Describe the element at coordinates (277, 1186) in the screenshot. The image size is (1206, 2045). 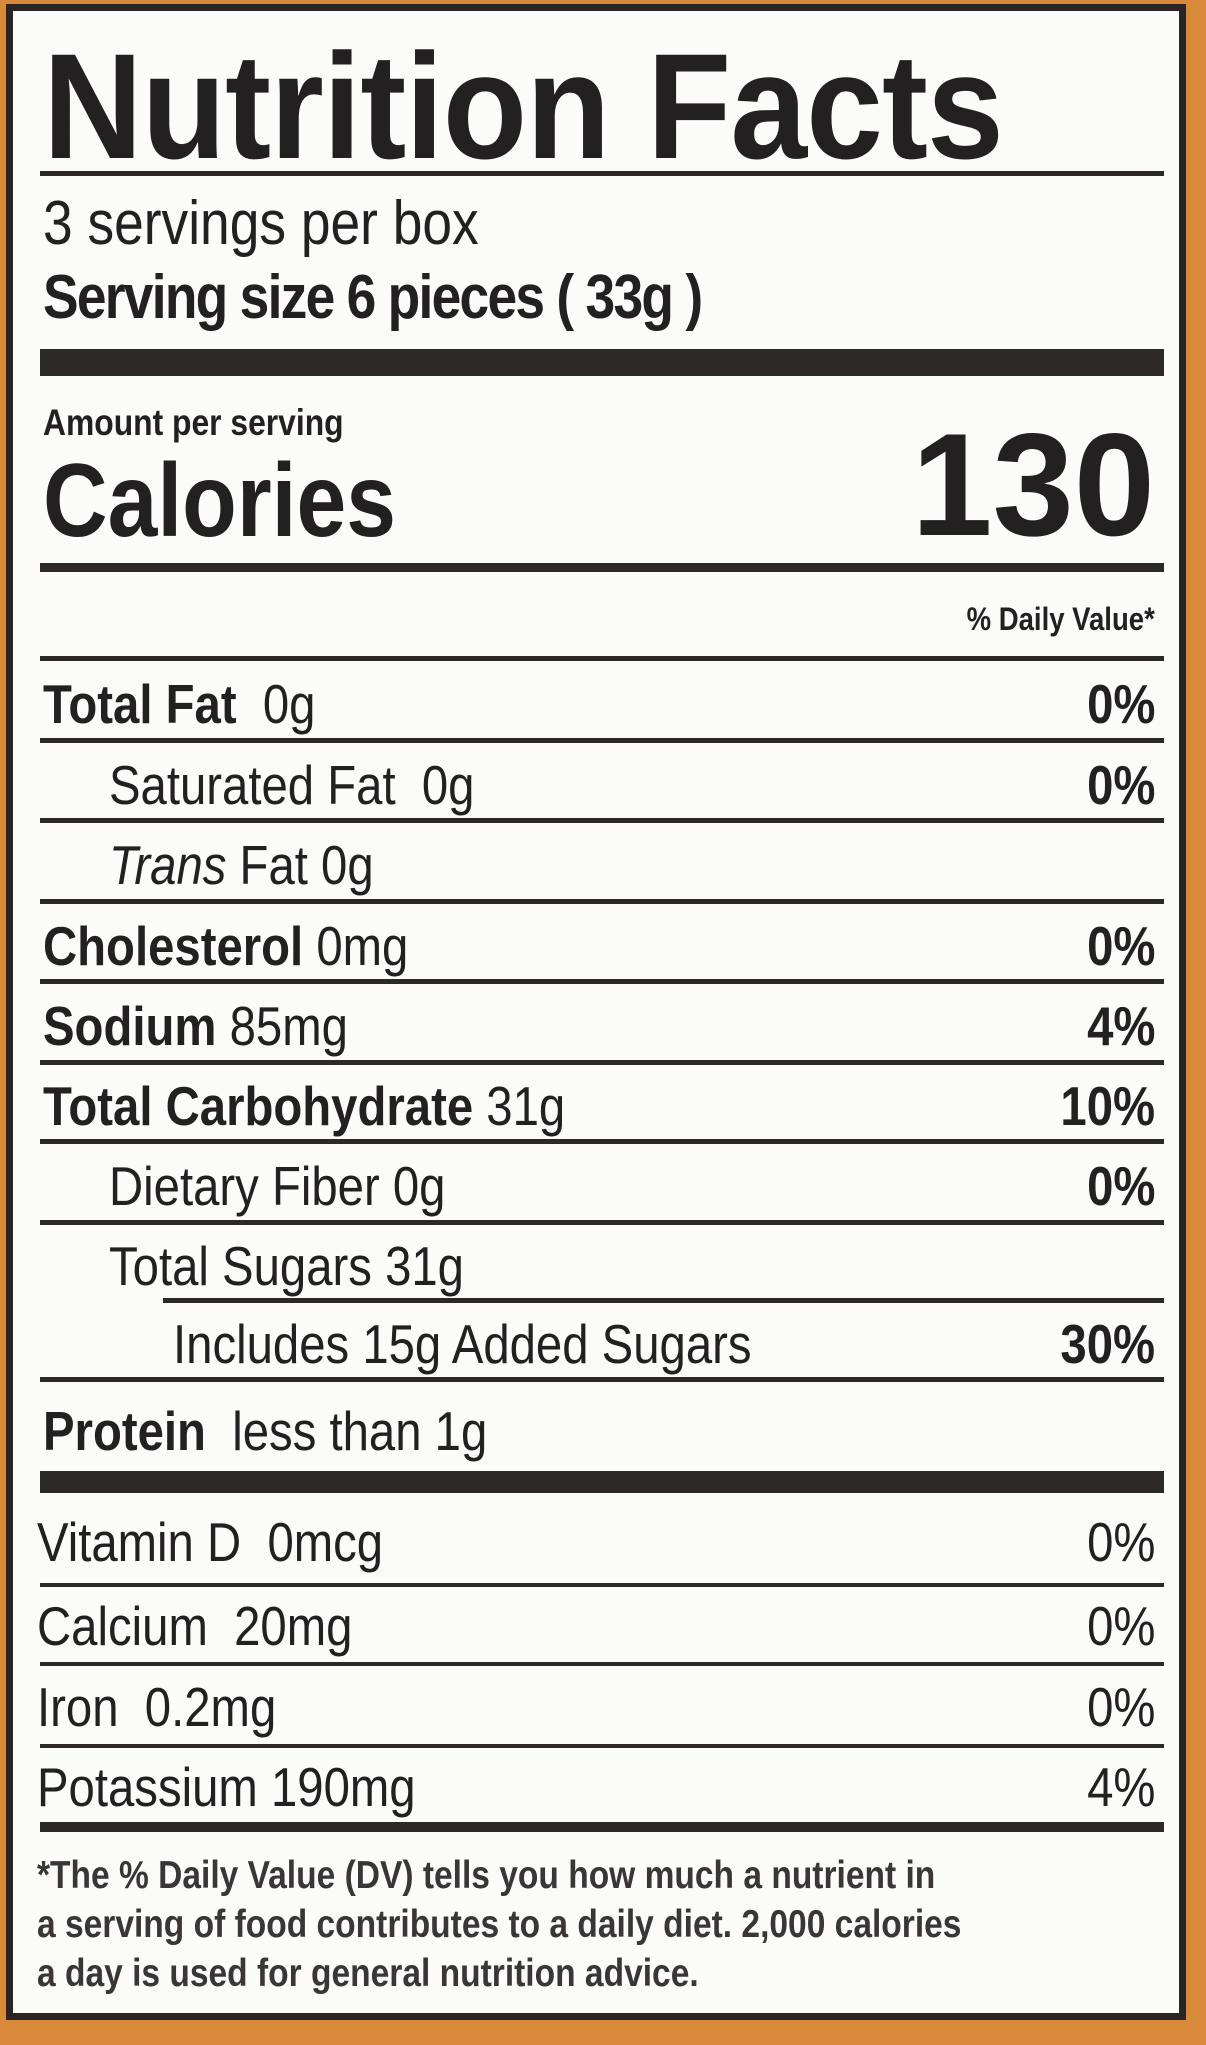
I see `nutrient-text: Dietary Fiber 0g` at that location.